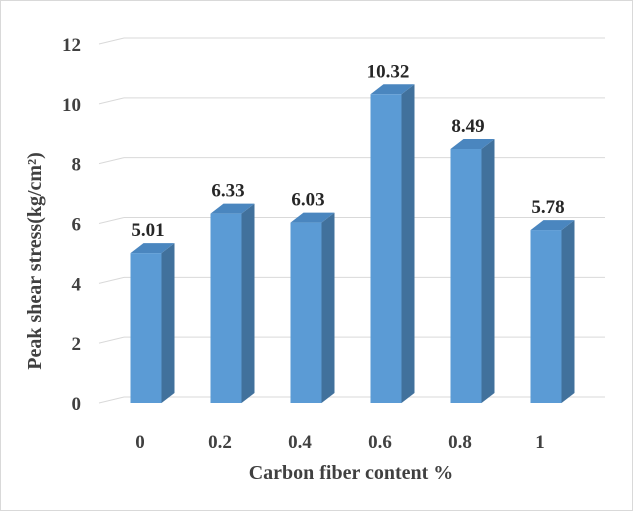  Describe the element at coordinates (220, 442) in the screenshot. I see `x-tick-label: 0.2` at that location.